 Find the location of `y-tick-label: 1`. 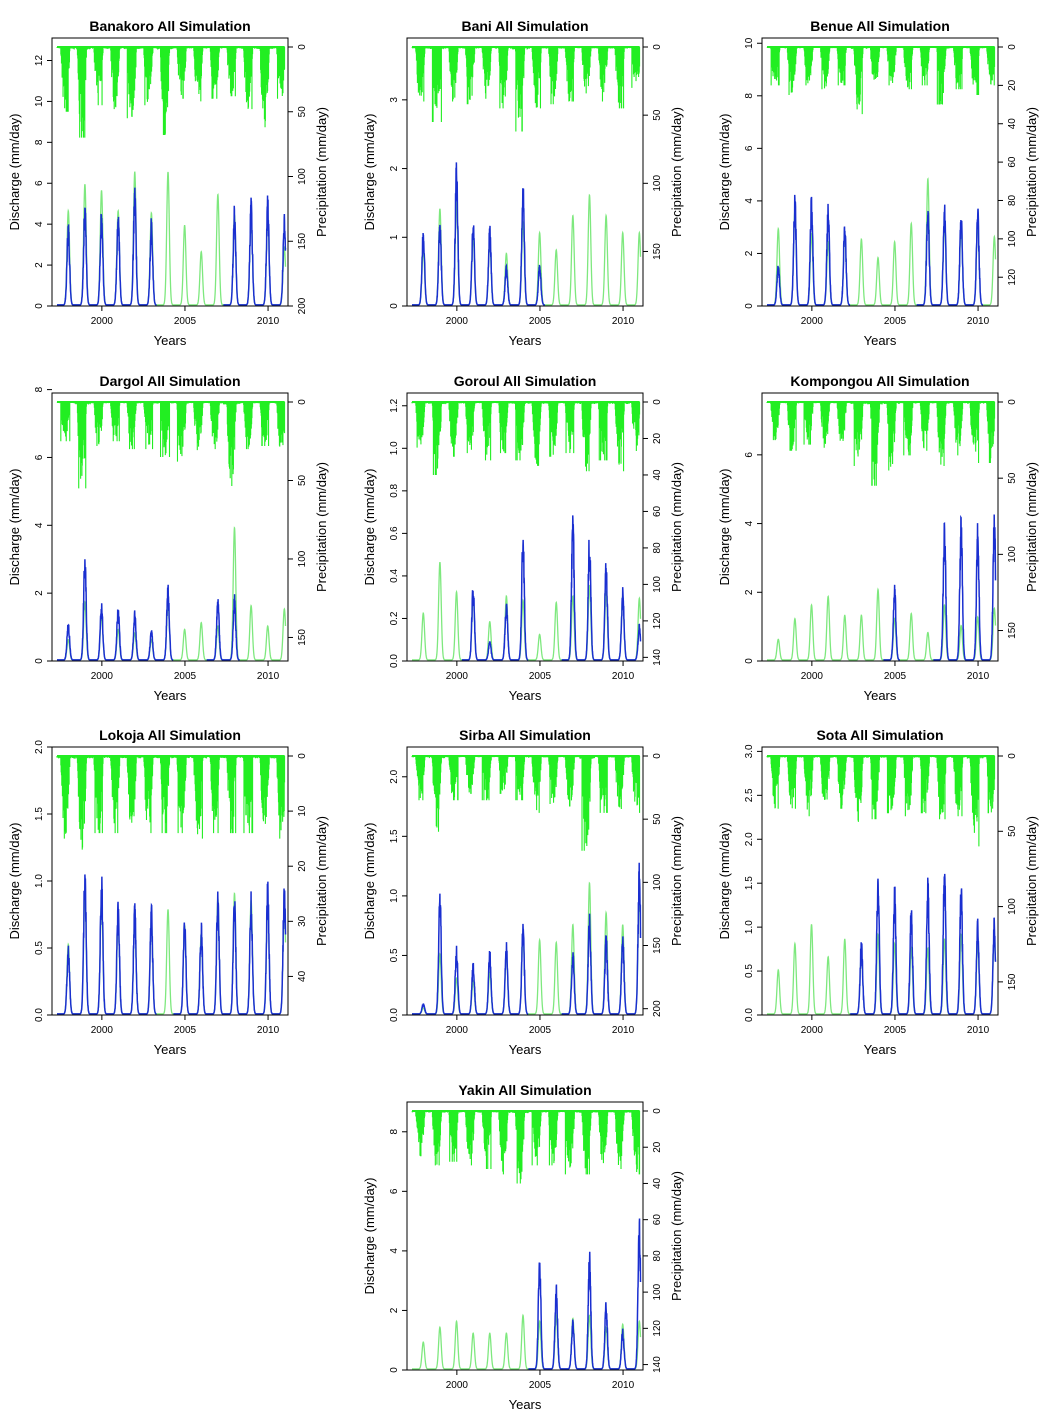

y-tick-label: 1 is located at coordinates (394, 237).